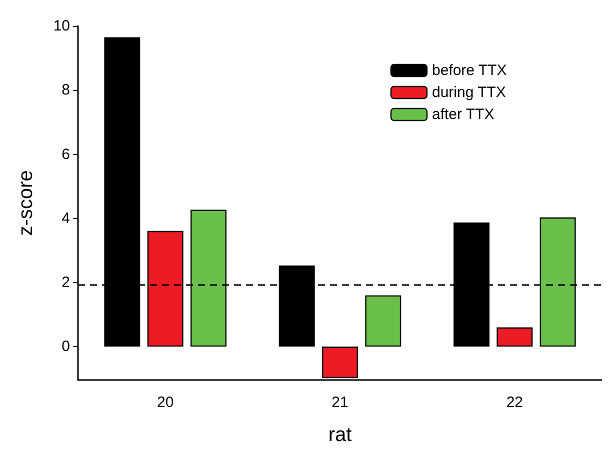 The image size is (610, 458). I want to click on legend-label: before TTX, so click(469, 70).